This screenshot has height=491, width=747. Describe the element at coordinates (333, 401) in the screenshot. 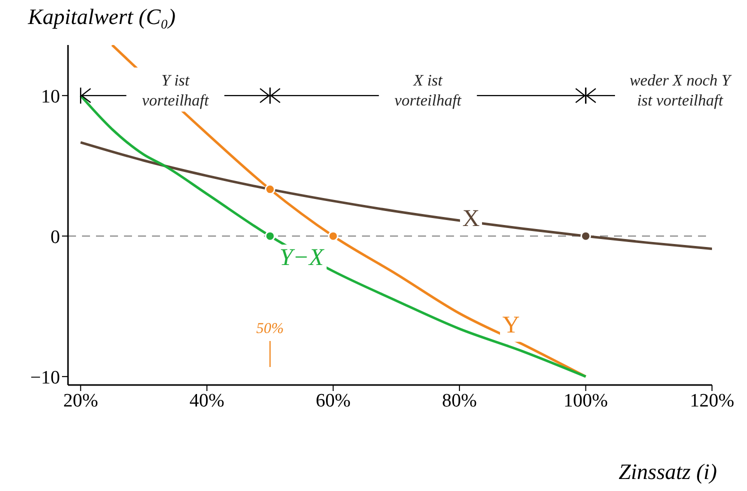

I see `x-tick-label: 60%` at that location.